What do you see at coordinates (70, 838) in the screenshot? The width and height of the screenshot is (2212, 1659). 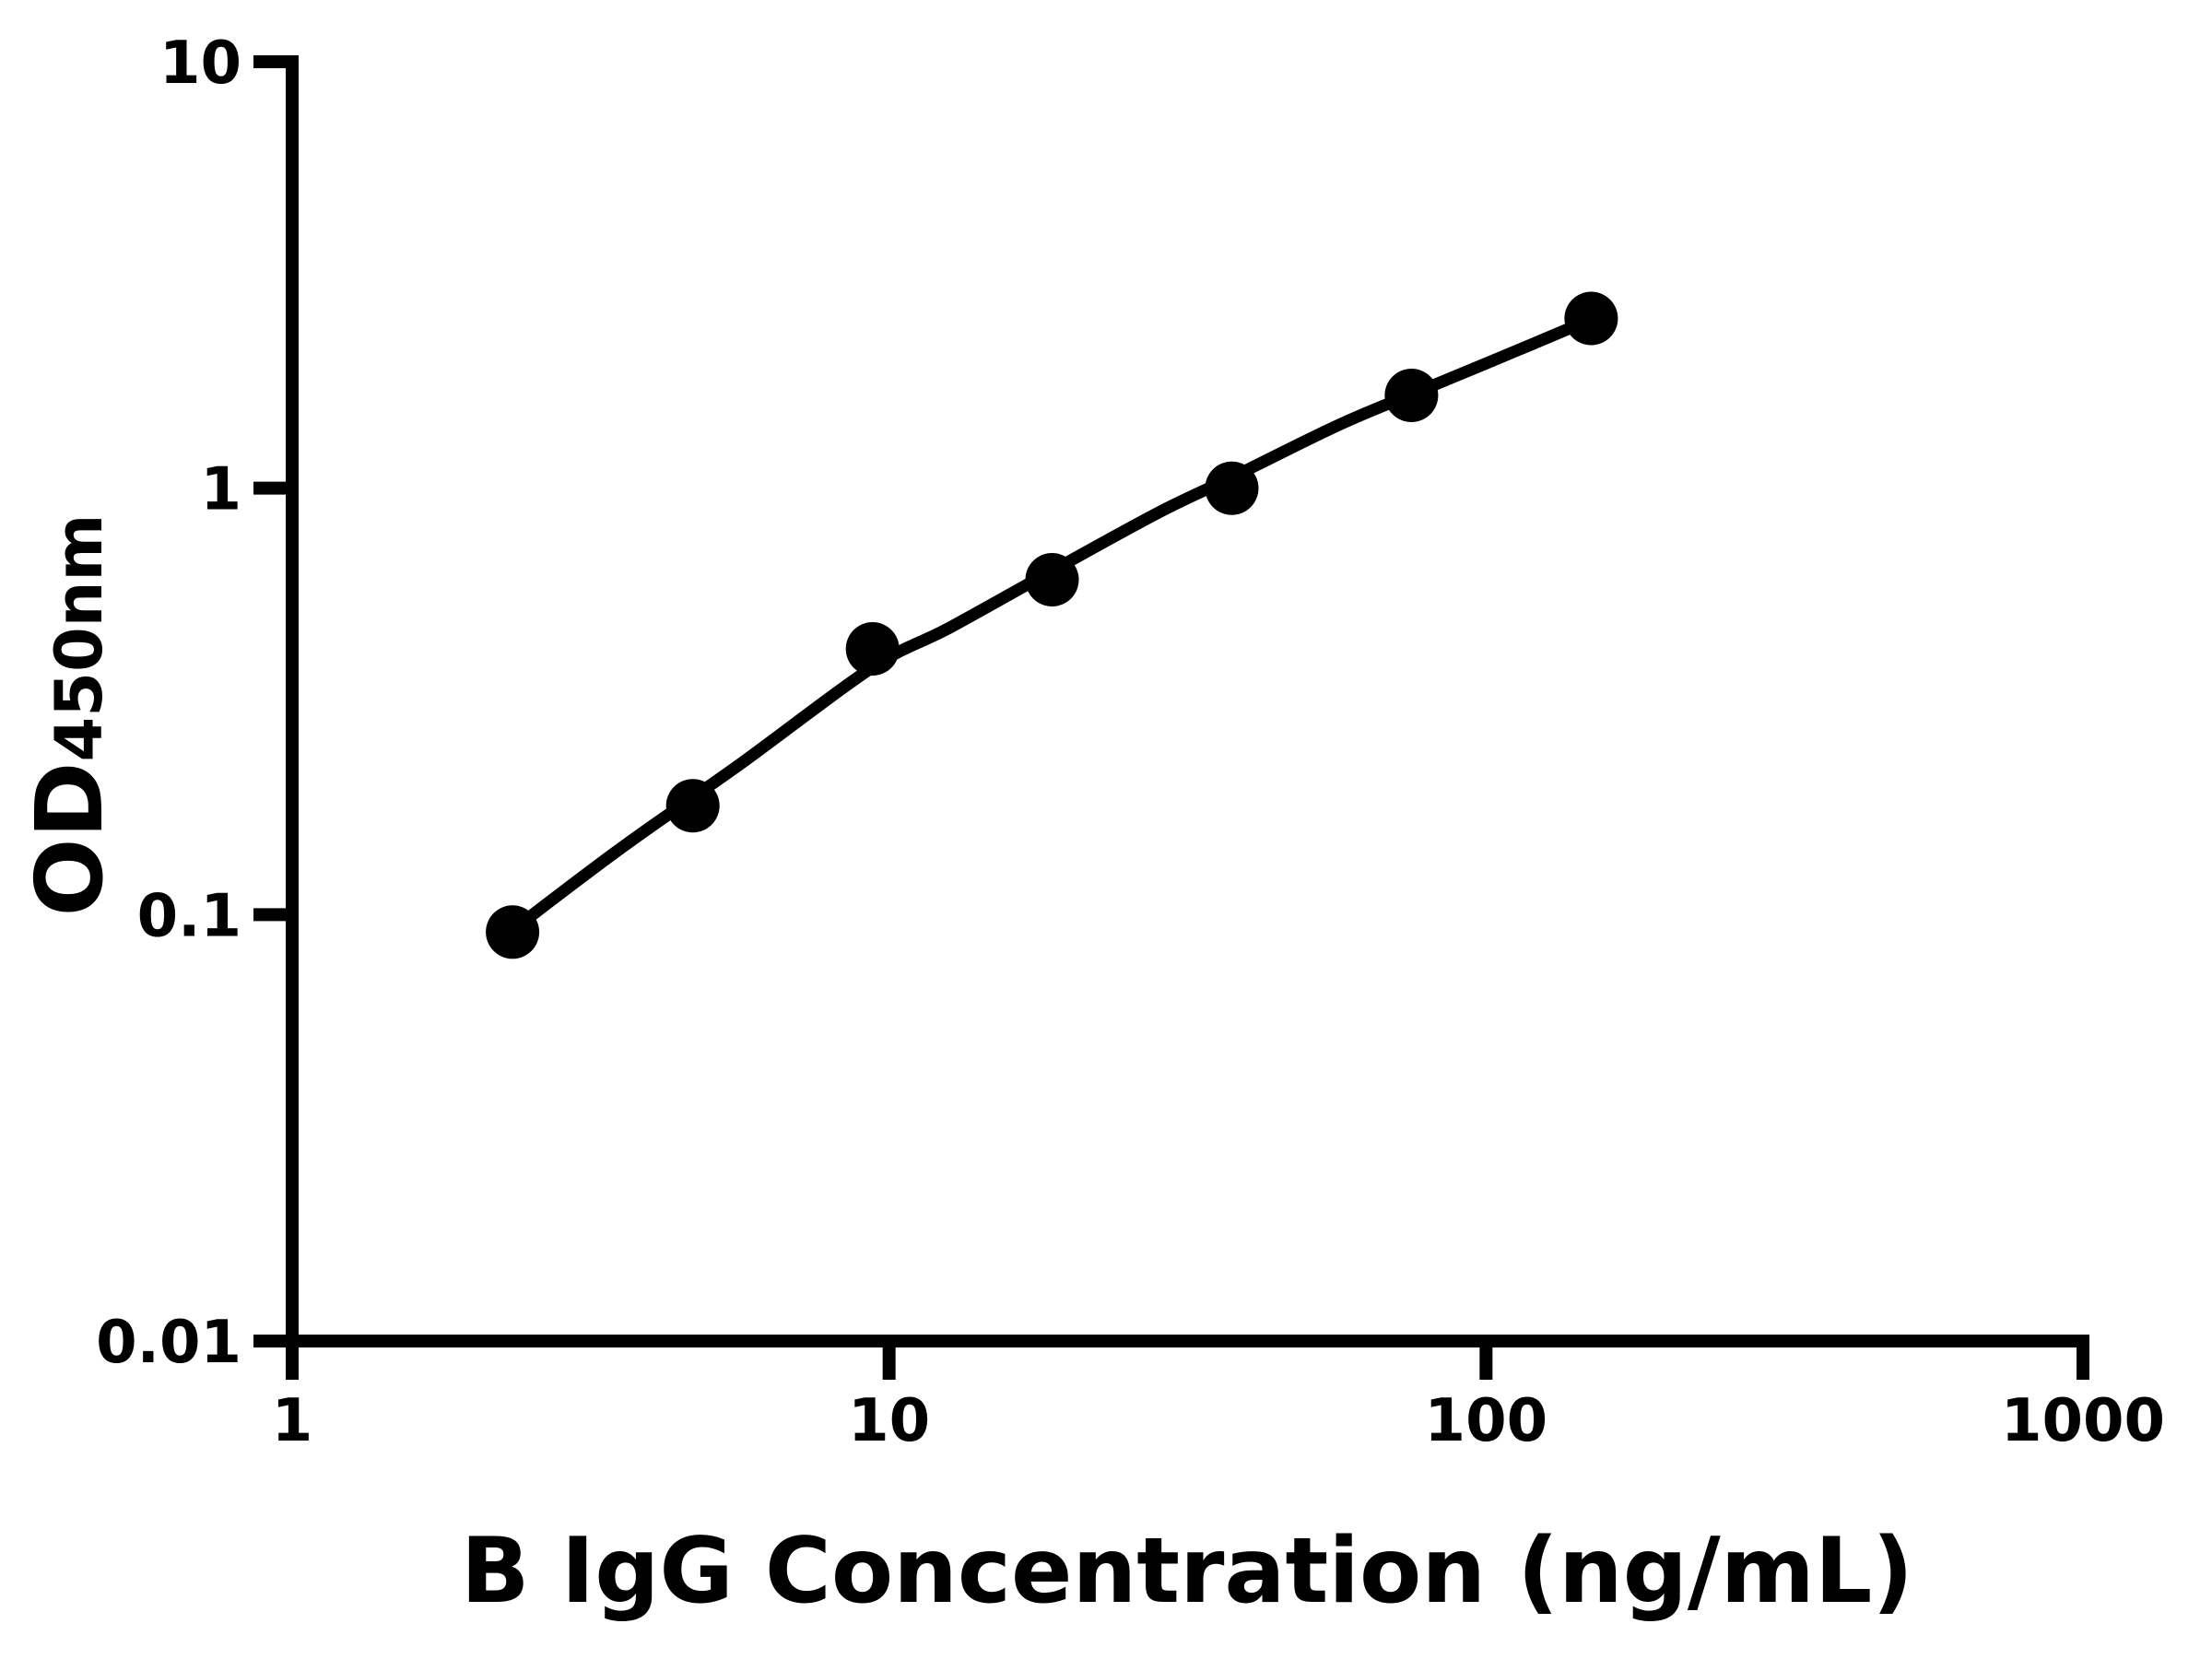 I see `y-axis-title-main: OD` at bounding box center [70, 838].